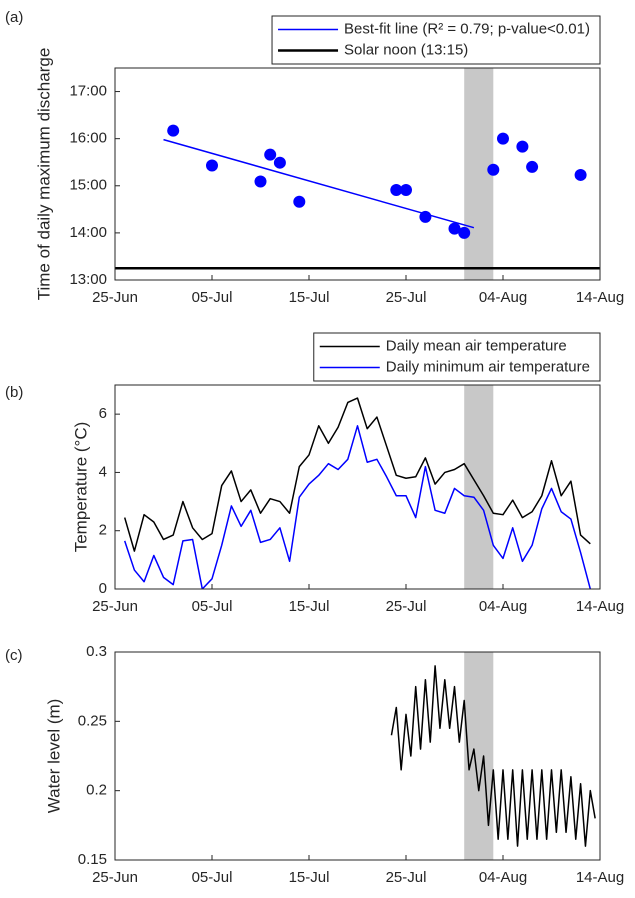 This screenshot has height=898, width=635. Describe the element at coordinates (14, 17) in the screenshot. I see `panel-label: (a)` at that location.